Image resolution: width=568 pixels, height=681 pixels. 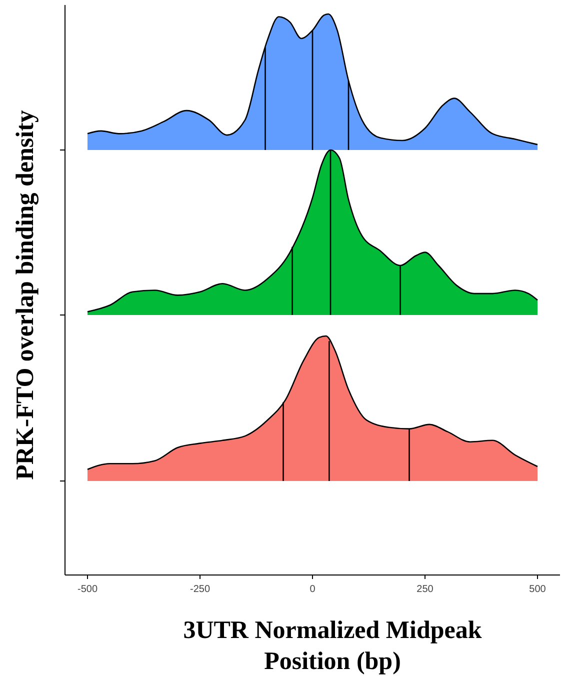 I want to click on y-axis-title: PRK-FTO overlap binding density, so click(x=25, y=295).